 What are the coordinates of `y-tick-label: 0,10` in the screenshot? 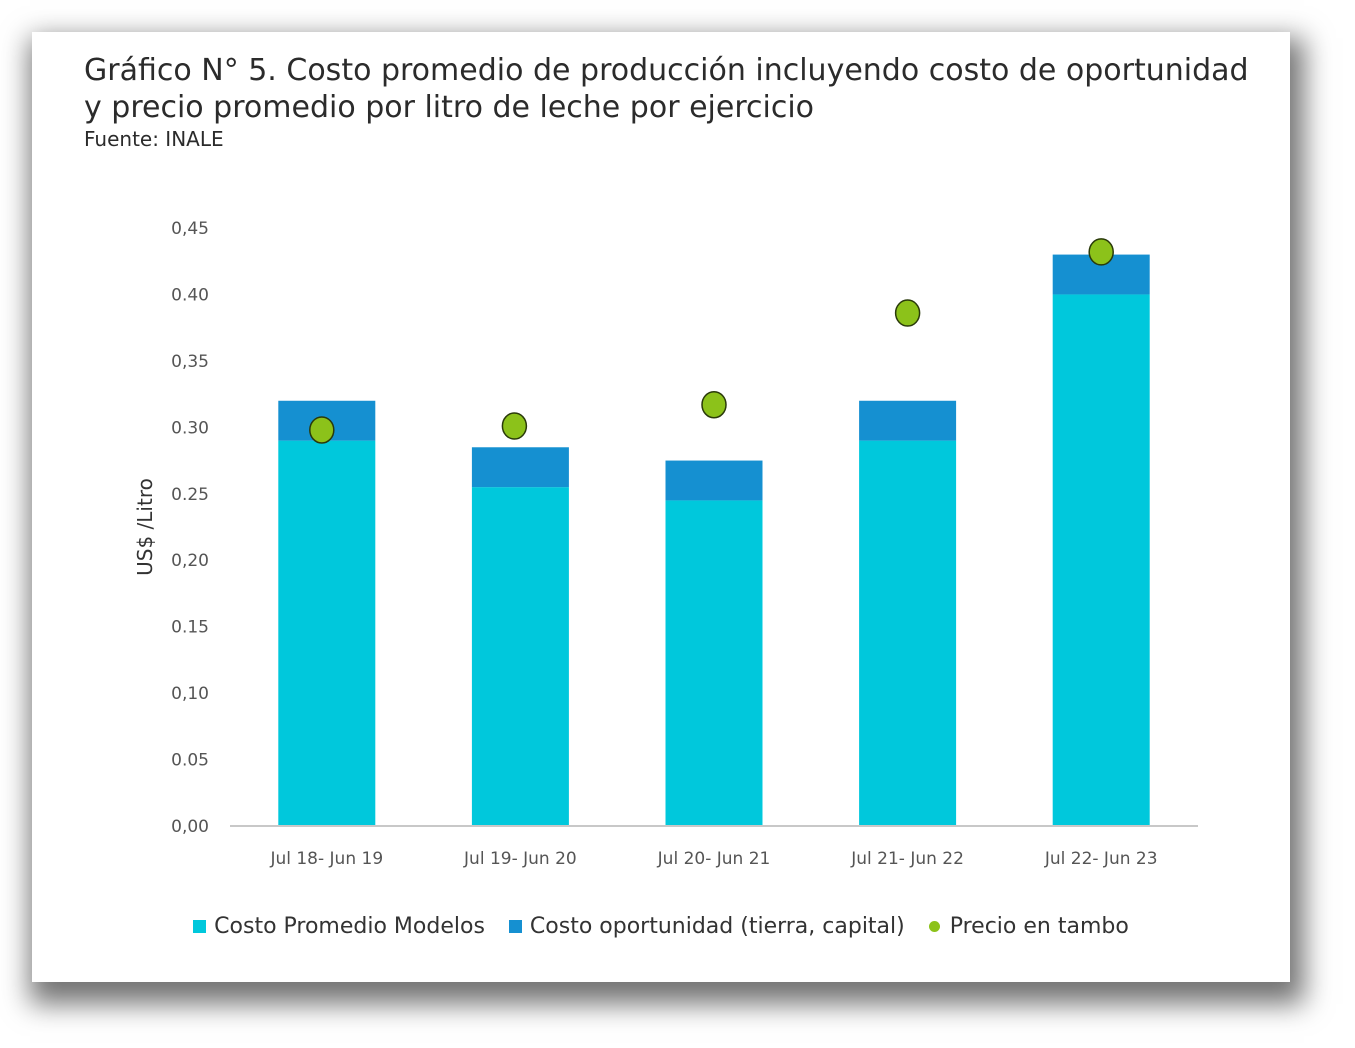 It's located at (190, 694).